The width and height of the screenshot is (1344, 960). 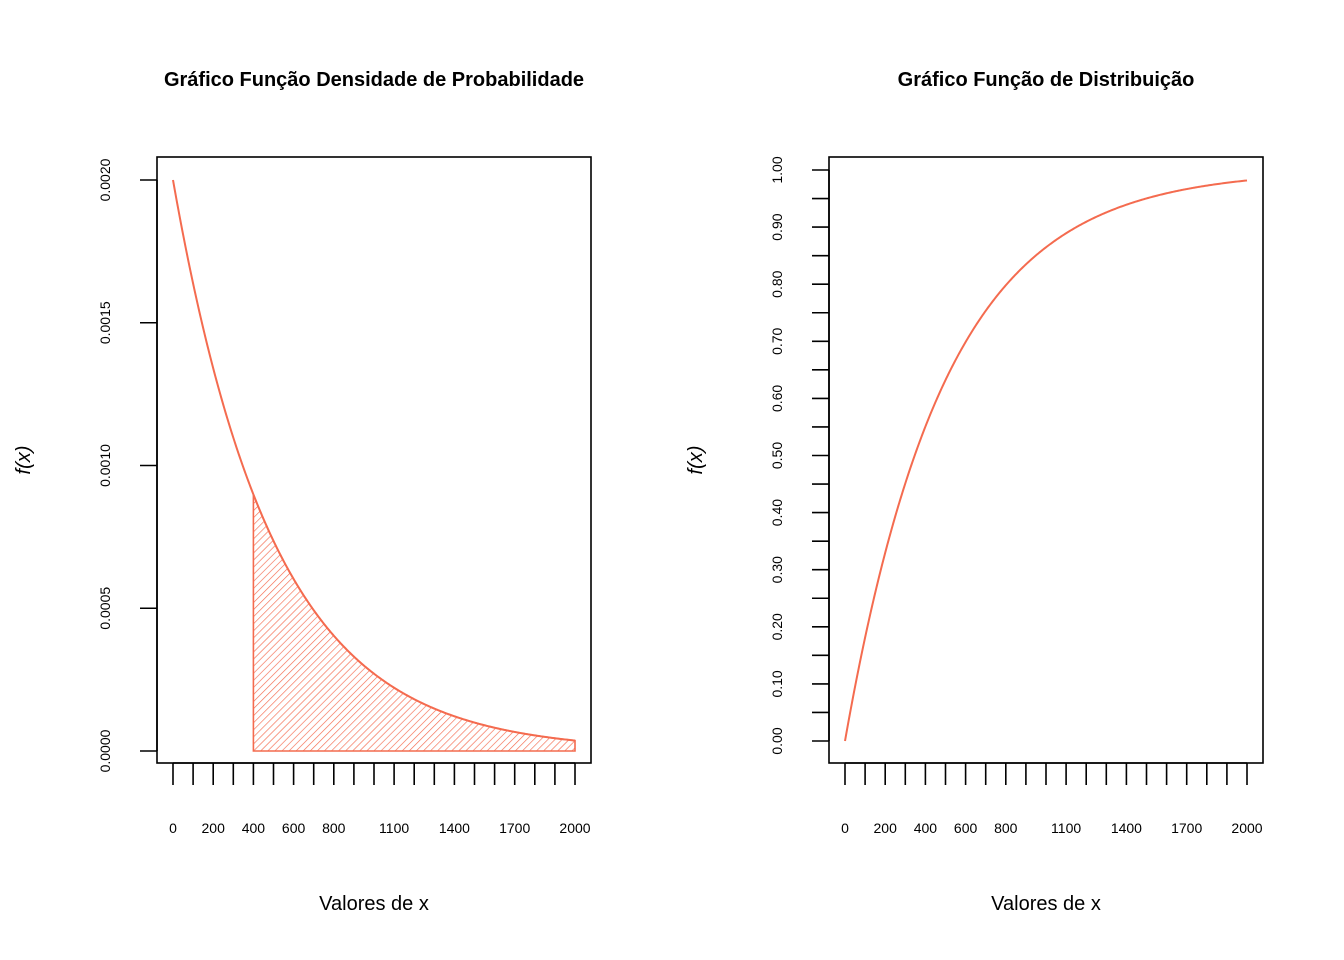 I want to click on cdf-x-tick-label: 0, so click(x=845, y=828).